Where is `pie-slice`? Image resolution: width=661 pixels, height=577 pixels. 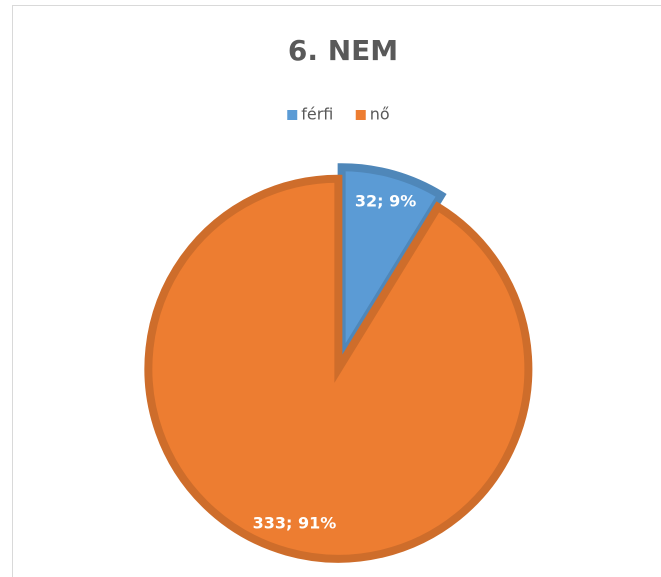
pie-slice is located at coordinates (392, 267).